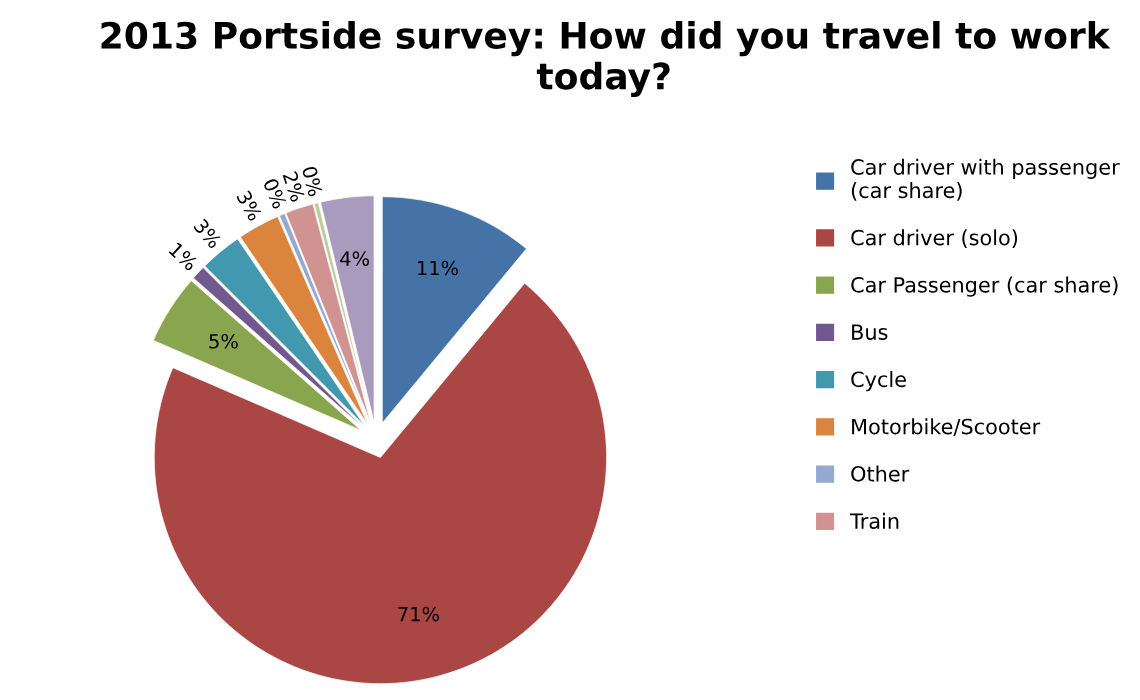 This screenshot has height=700, width=1140. Describe the element at coordinates (606, 59) in the screenshot. I see `chart-title: 2013 Portside survey: How did you travel to work today?` at that location.